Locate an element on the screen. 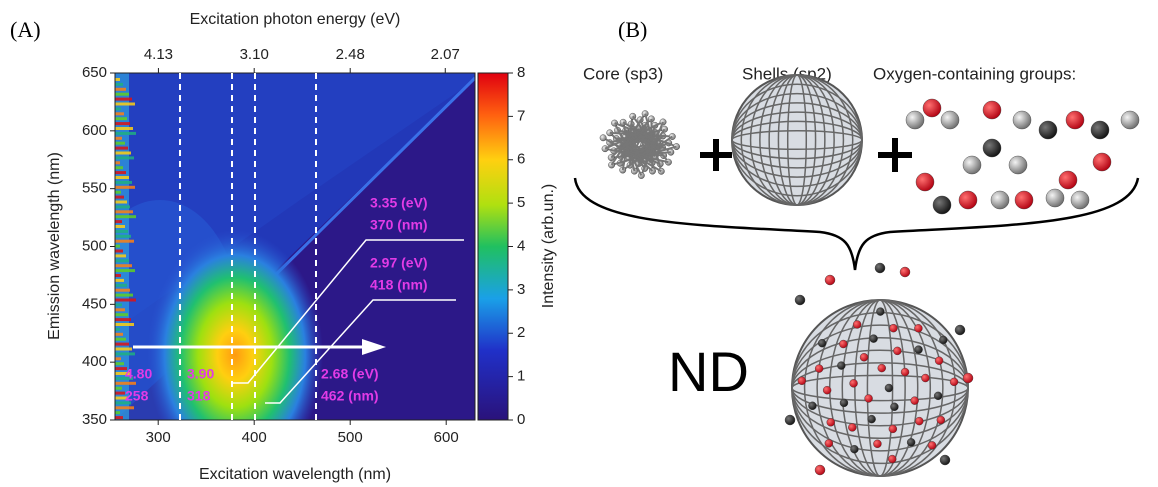 The height and width of the screenshot is (487, 1158). annotation: 2.97 (eV) is located at coordinates (399, 263).